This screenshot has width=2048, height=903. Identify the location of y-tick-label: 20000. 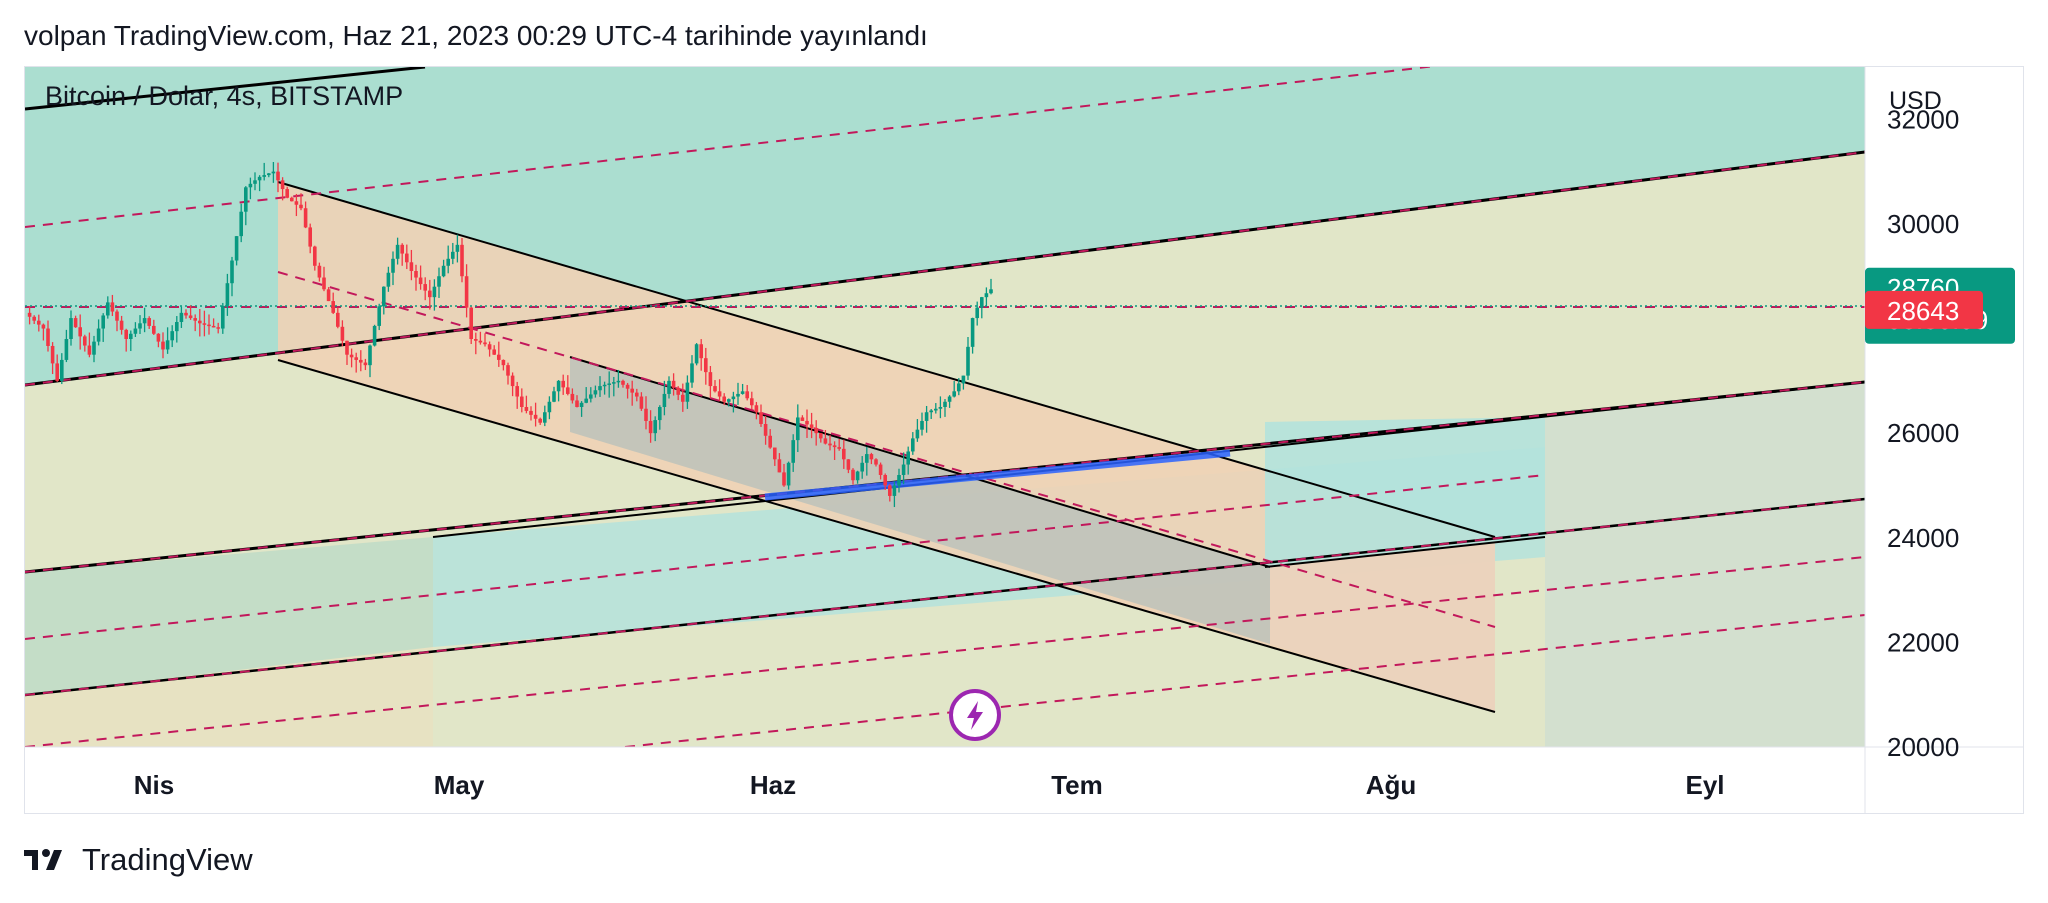
(1923, 747).